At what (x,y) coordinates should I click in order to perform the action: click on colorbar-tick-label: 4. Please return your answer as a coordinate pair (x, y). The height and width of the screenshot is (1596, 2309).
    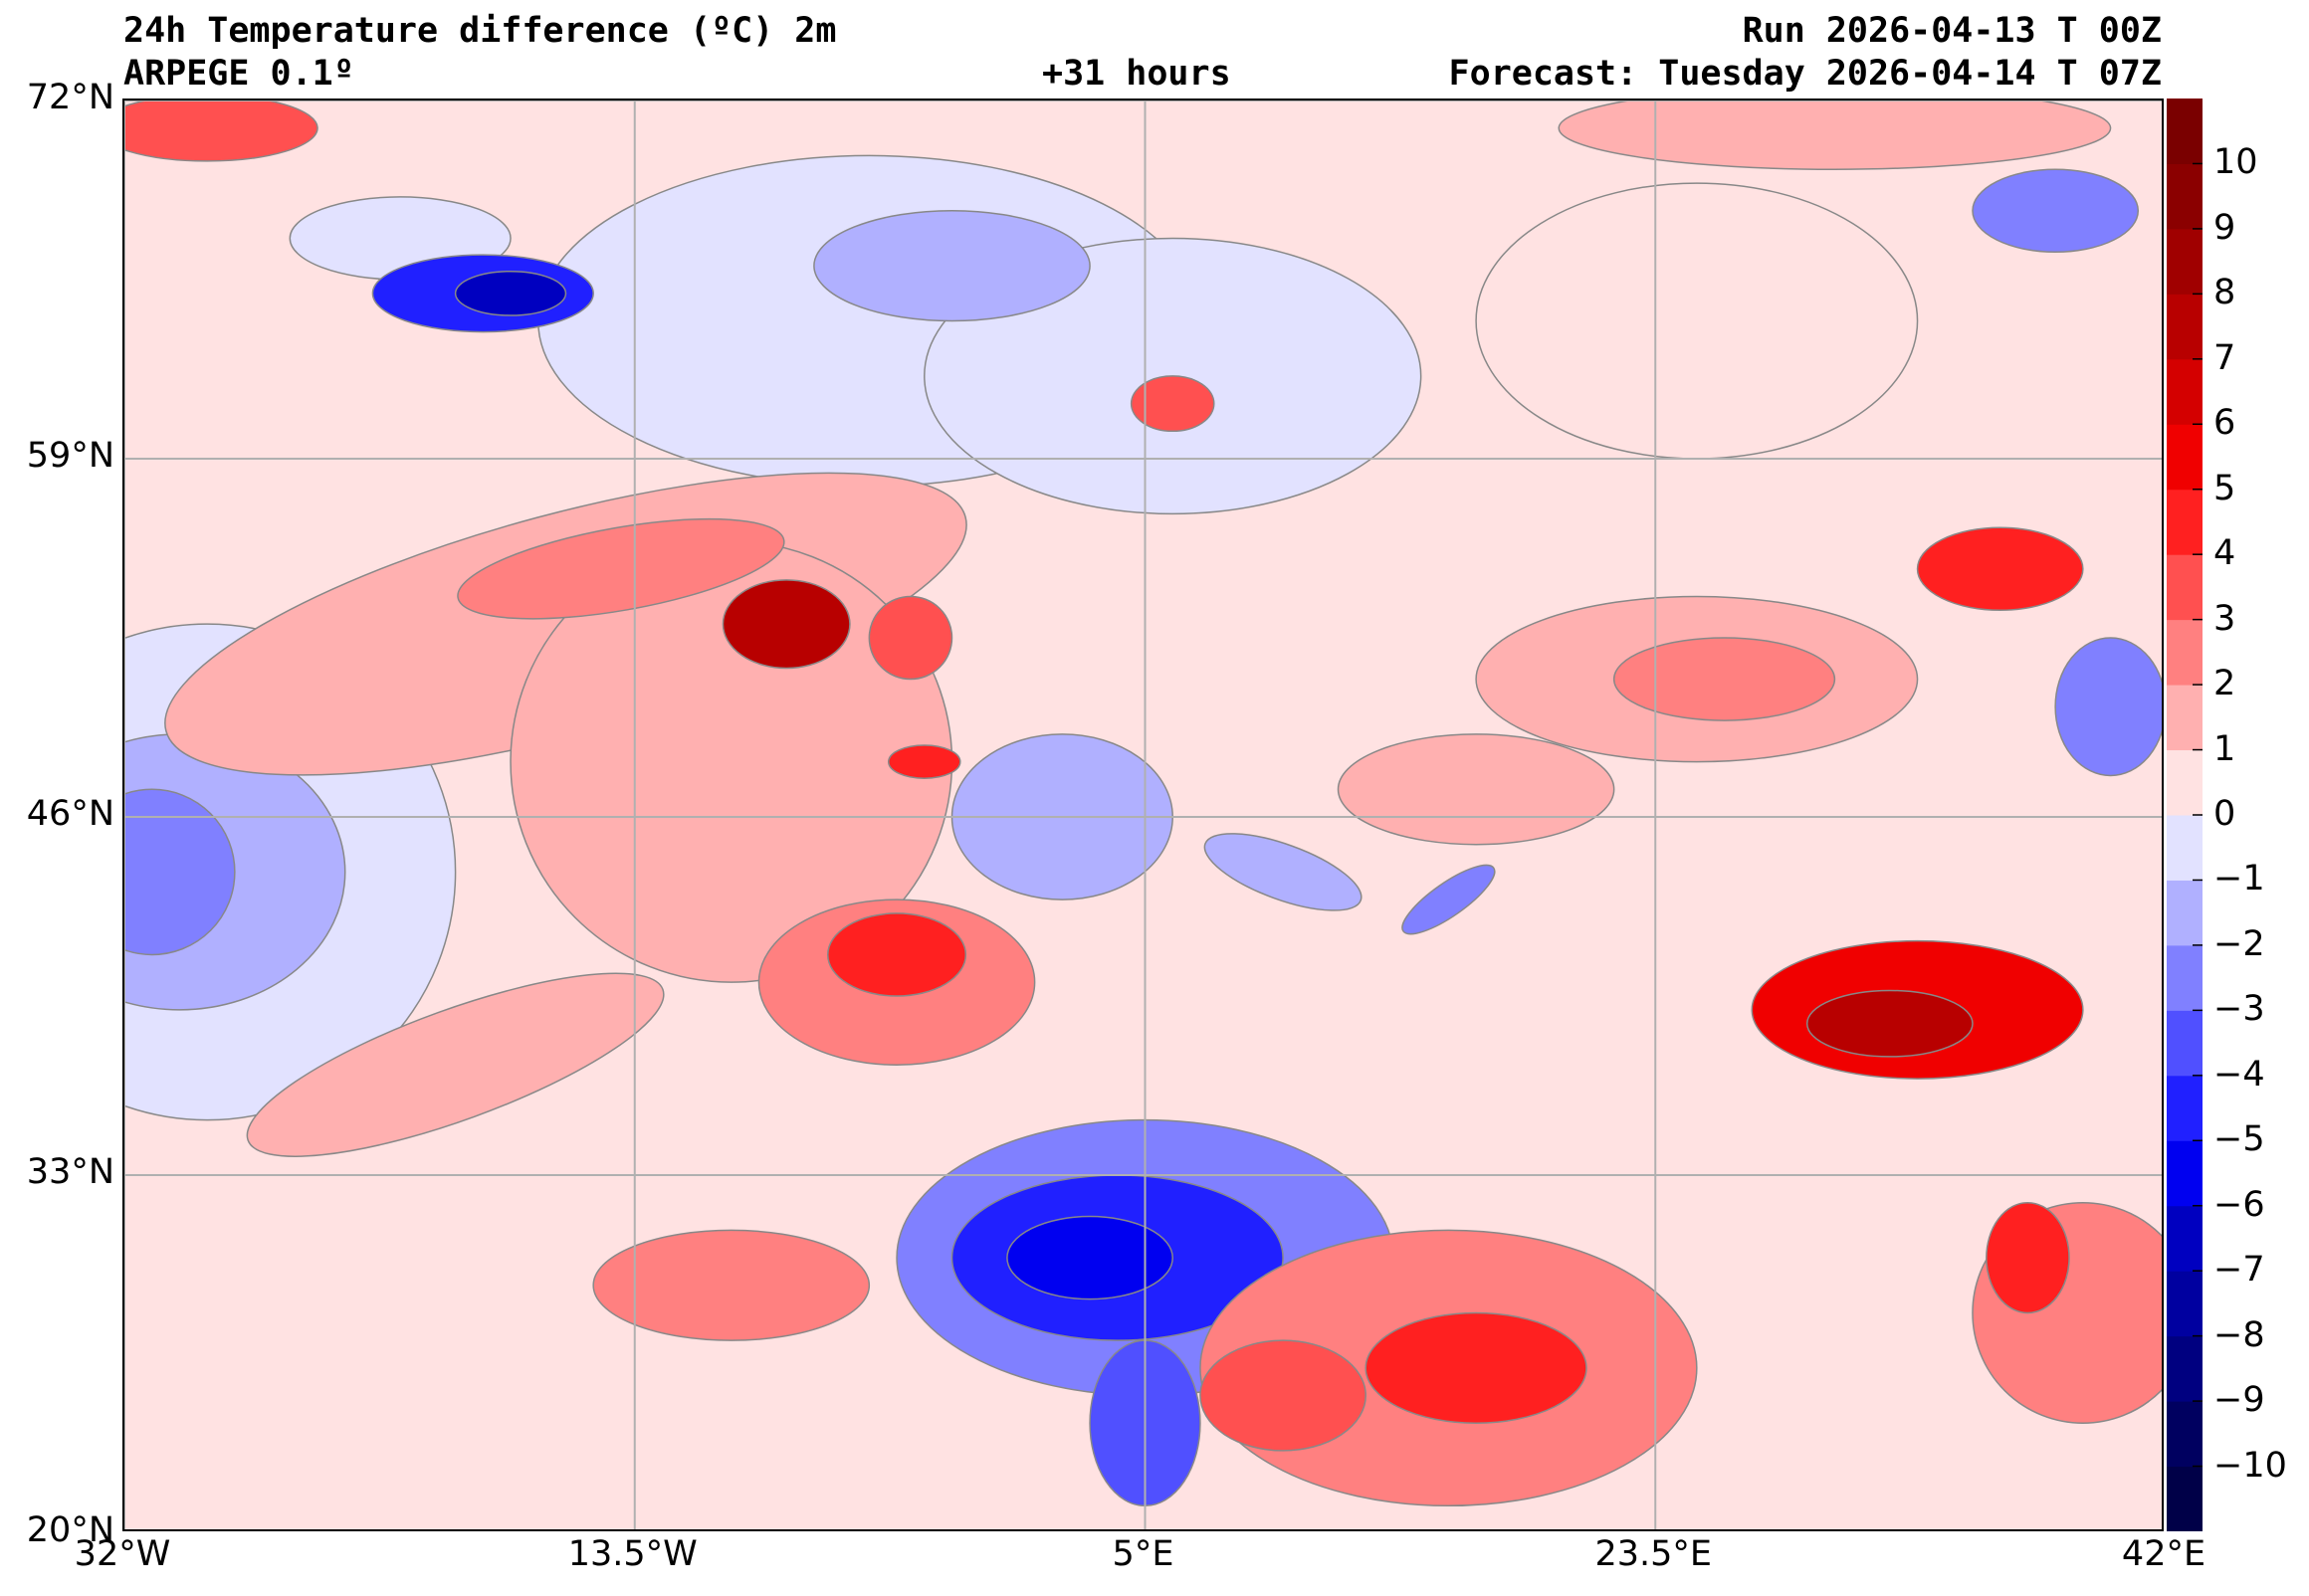
    Looking at the image, I should click on (2224, 554).